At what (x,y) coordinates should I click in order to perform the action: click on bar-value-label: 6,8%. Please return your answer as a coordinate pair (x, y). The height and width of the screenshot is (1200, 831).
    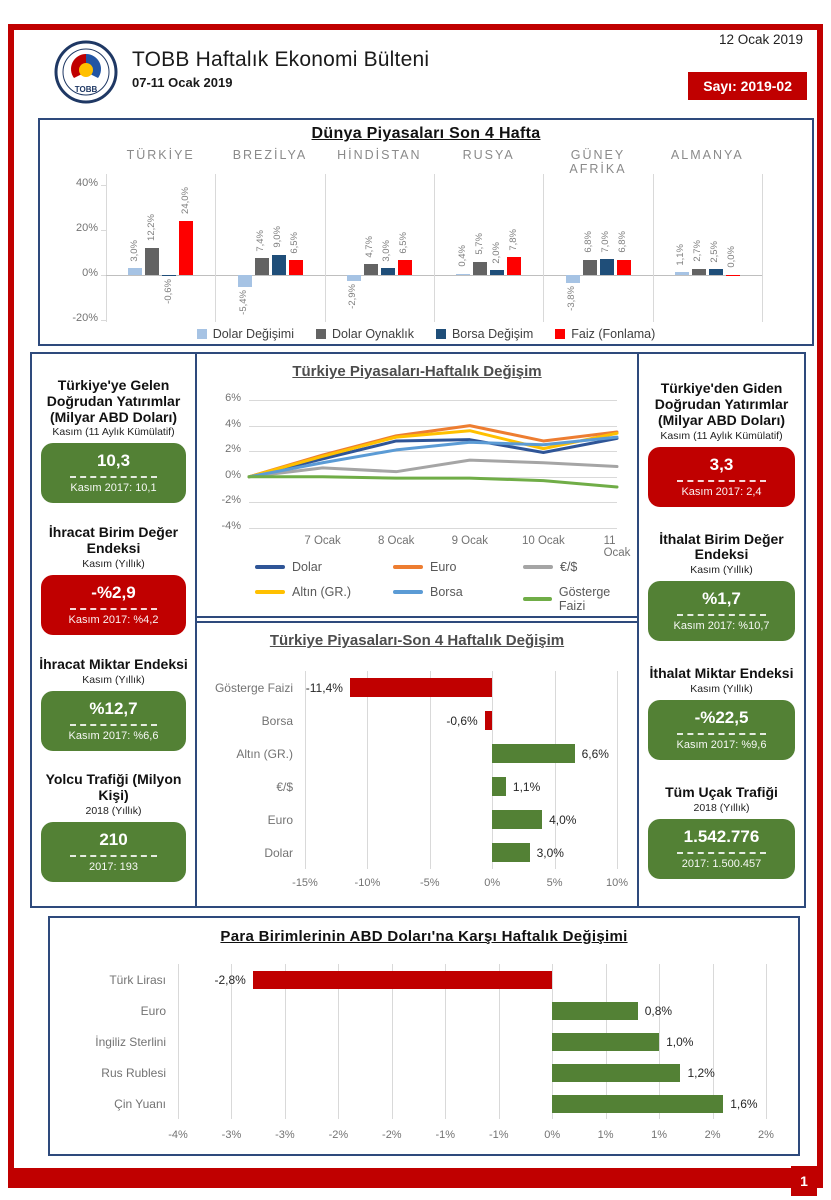
    Looking at the image, I should click on (588, 242).